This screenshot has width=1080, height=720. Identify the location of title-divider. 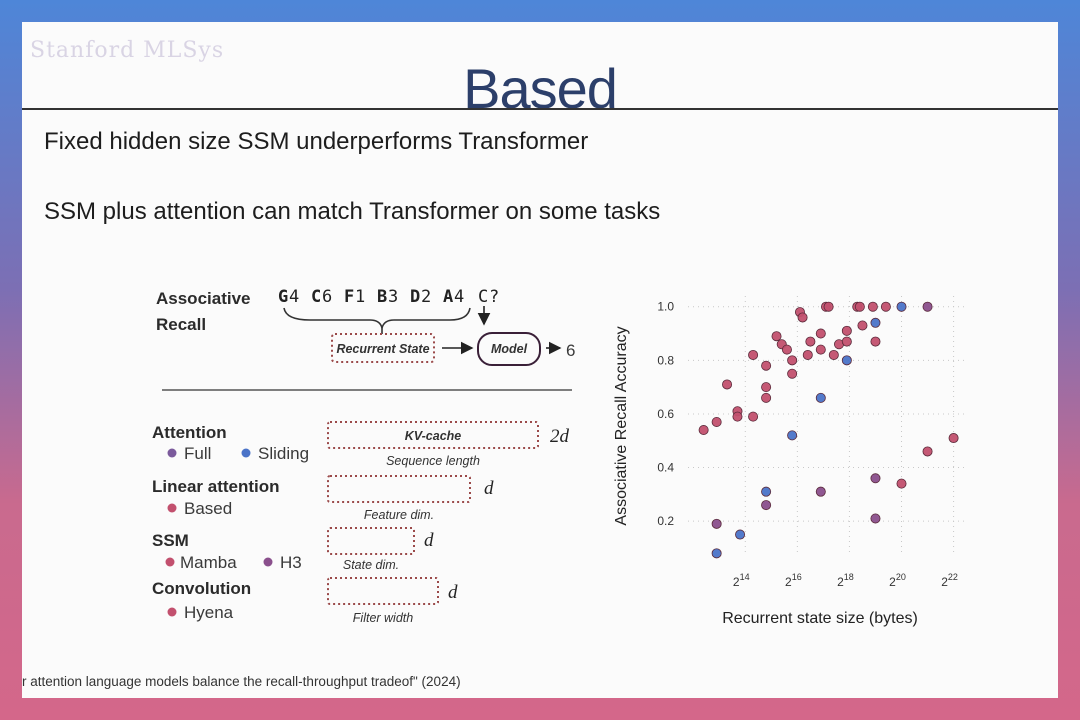
(540, 109).